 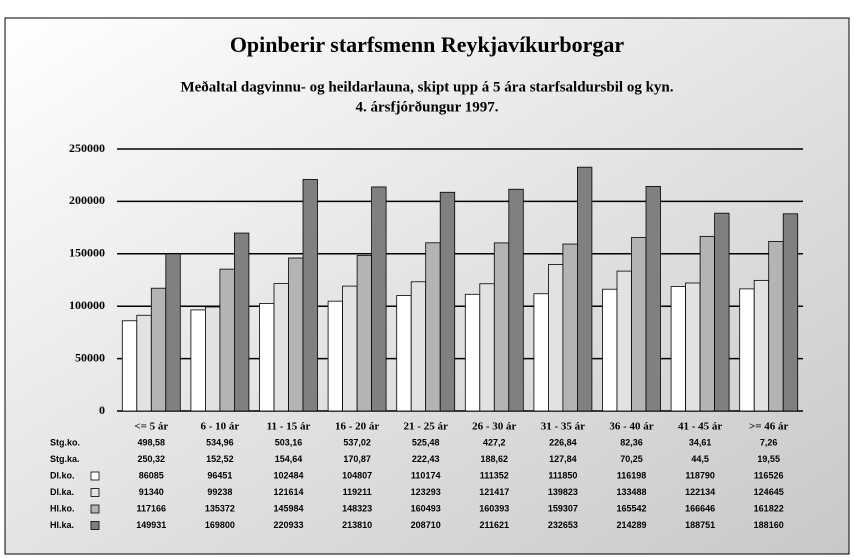 What do you see at coordinates (494, 492) in the screenshot?
I see `table-cell: 121417` at bounding box center [494, 492].